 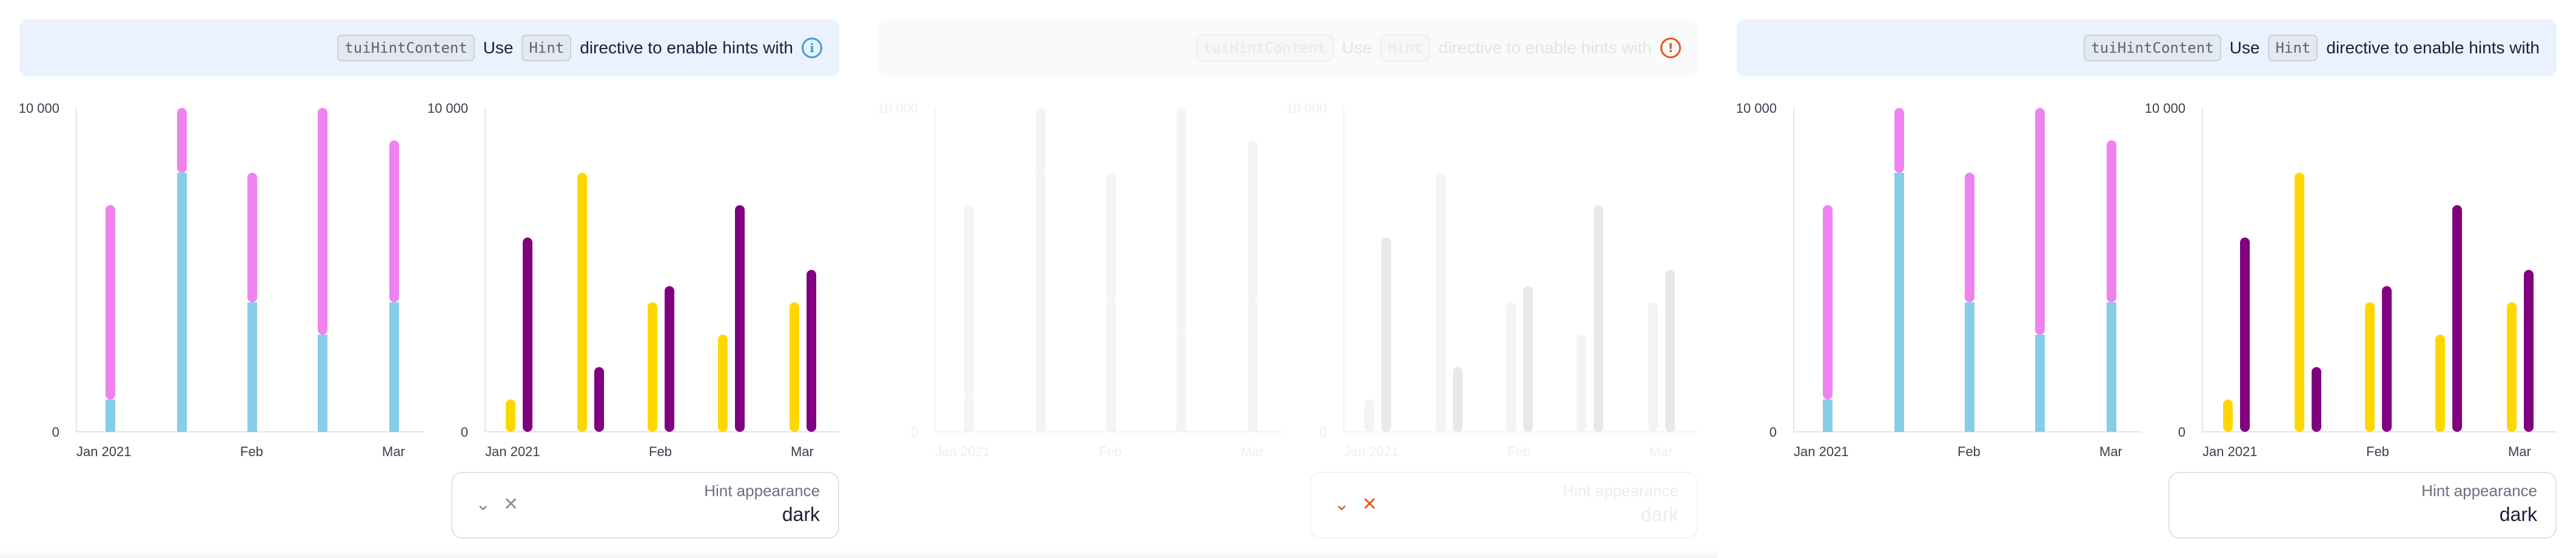 What do you see at coordinates (1670, 48) in the screenshot?
I see `alert-icon: !` at bounding box center [1670, 48].